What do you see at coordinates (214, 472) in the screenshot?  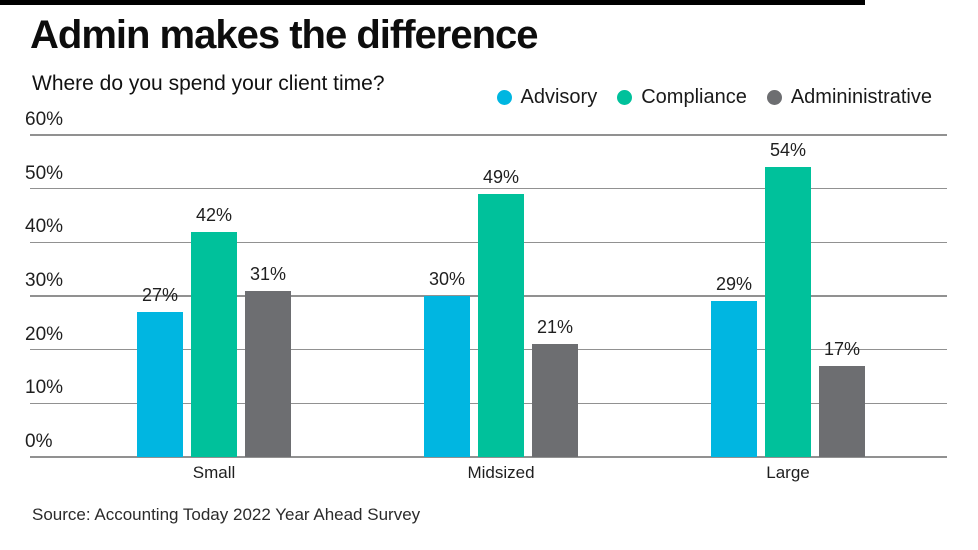 I see `x-axis-label-small: Small` at bounding box center [214, 472].